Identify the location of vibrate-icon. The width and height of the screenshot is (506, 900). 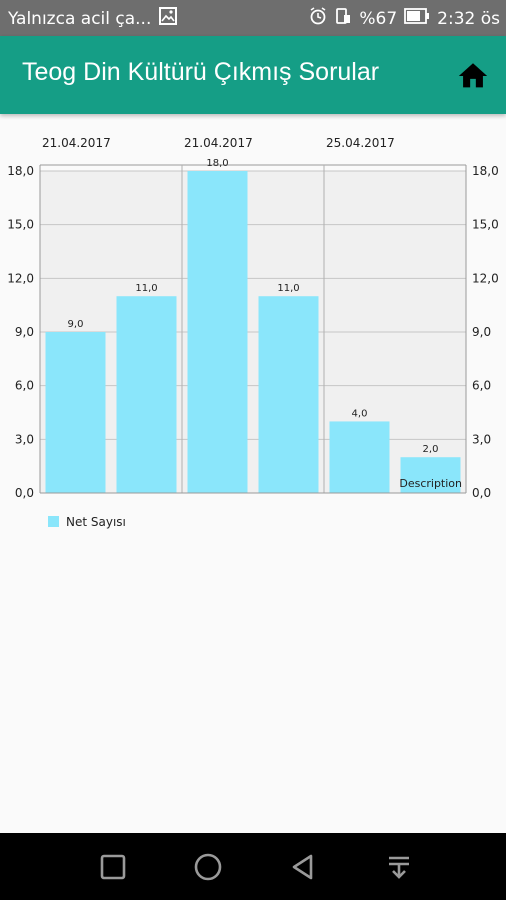
(343, 18).